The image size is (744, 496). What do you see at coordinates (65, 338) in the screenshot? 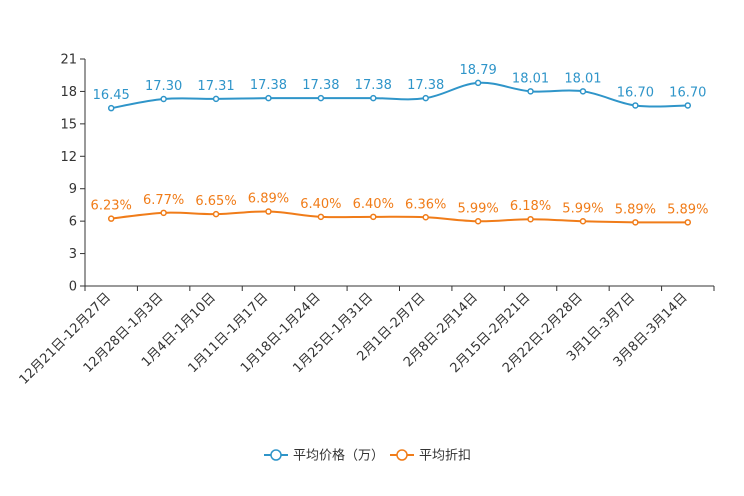
I see `x-tick-label: 12月21日-12月27日` at bounding box center [65, 338].